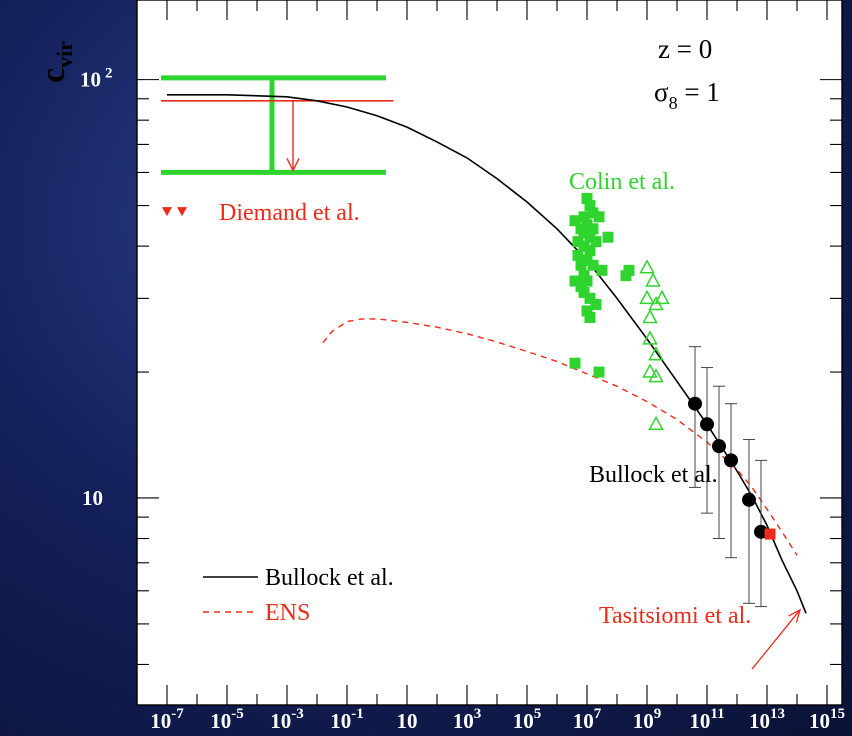  Describe the element at coordinates (717, 714) in the screenshot. I see `x-tick-label-exp: 11` at that location.